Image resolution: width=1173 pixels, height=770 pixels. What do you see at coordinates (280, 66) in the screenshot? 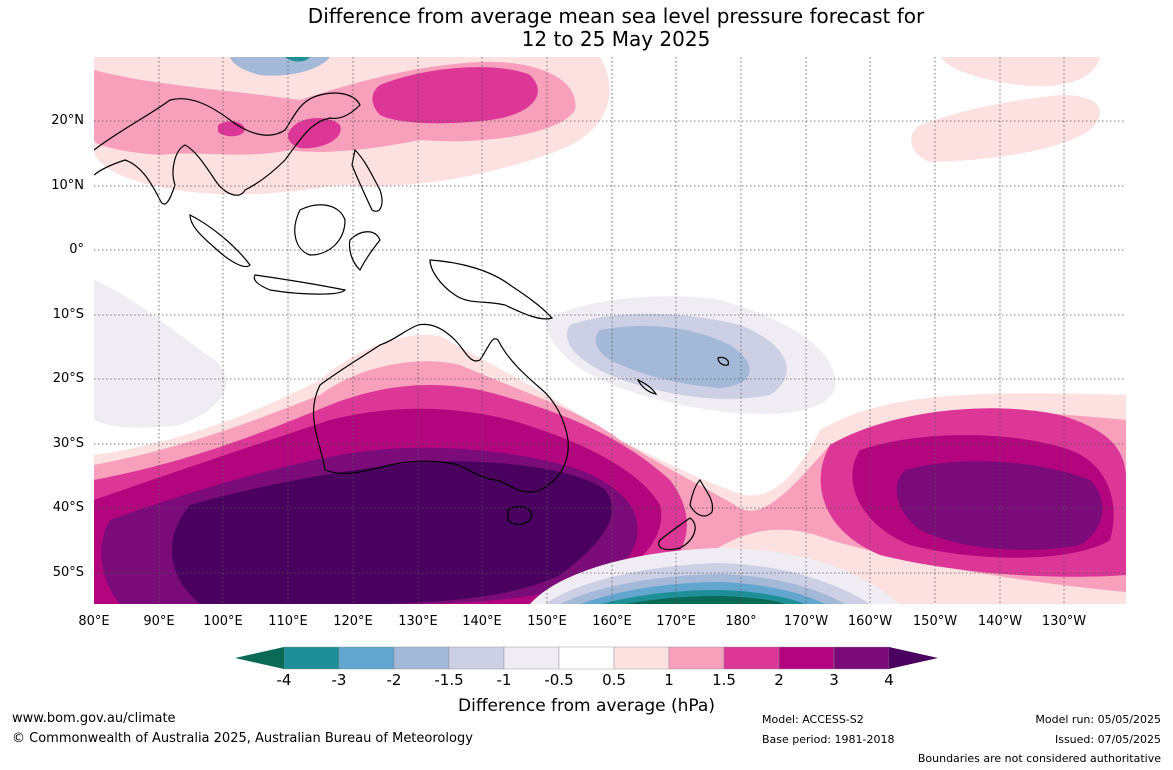
I see `contour-north-low` at bounding box center [280, 66].